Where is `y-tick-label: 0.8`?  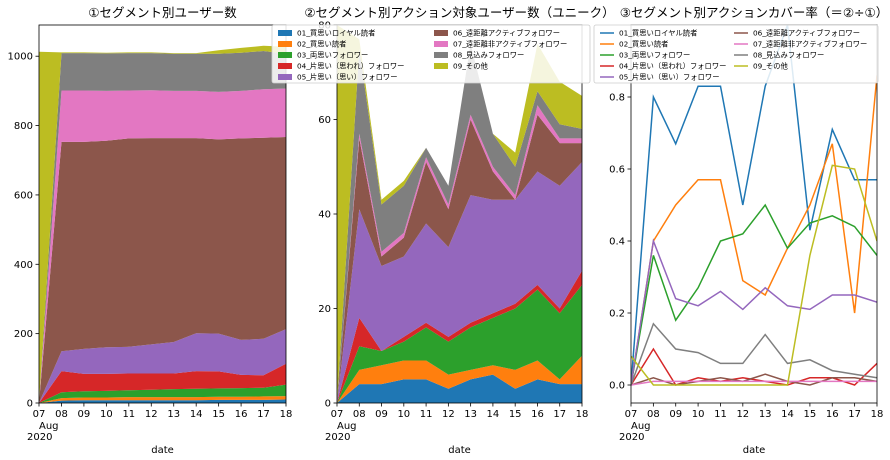
y-tick-label: 0.8 is located at coordinates (617, 98).